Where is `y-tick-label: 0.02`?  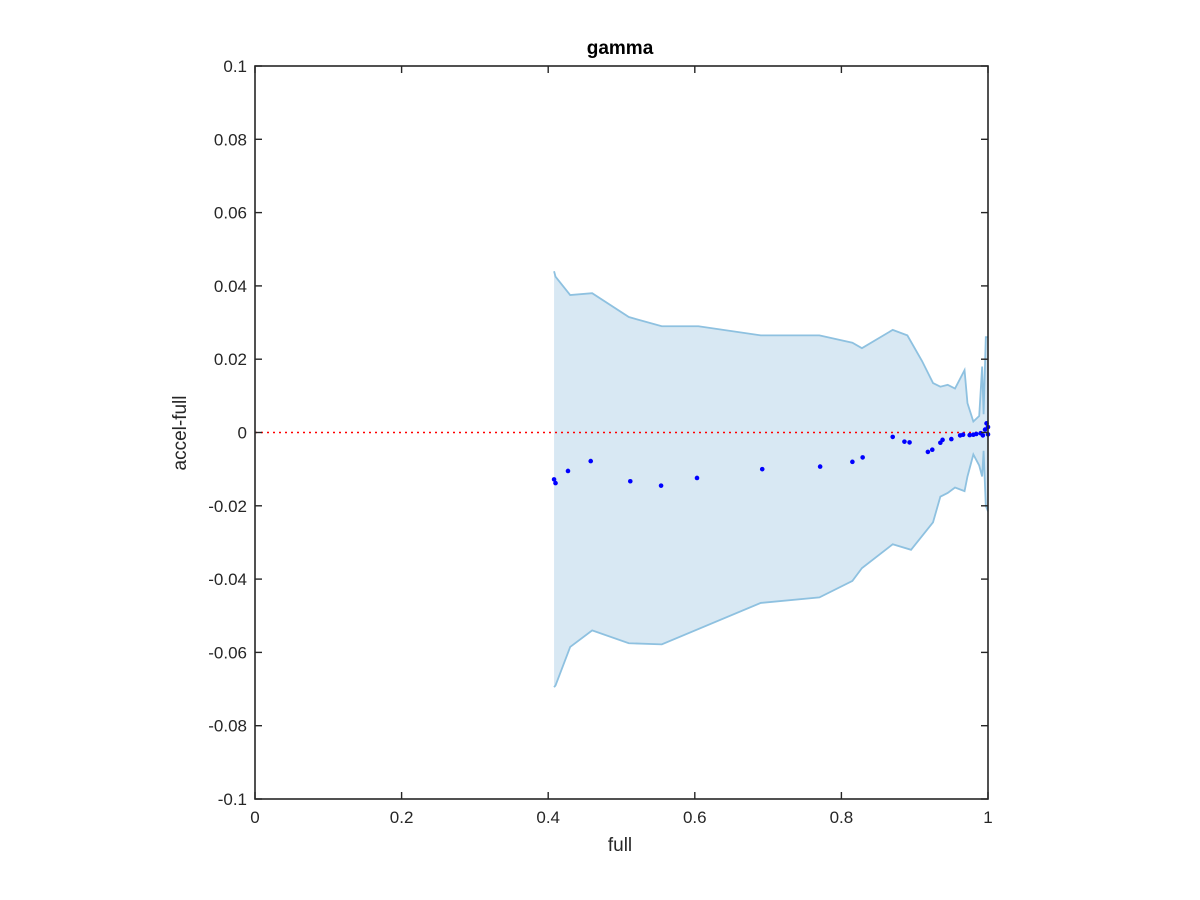 y-tick-label: 0.02 is located at coordinates (230, 359).